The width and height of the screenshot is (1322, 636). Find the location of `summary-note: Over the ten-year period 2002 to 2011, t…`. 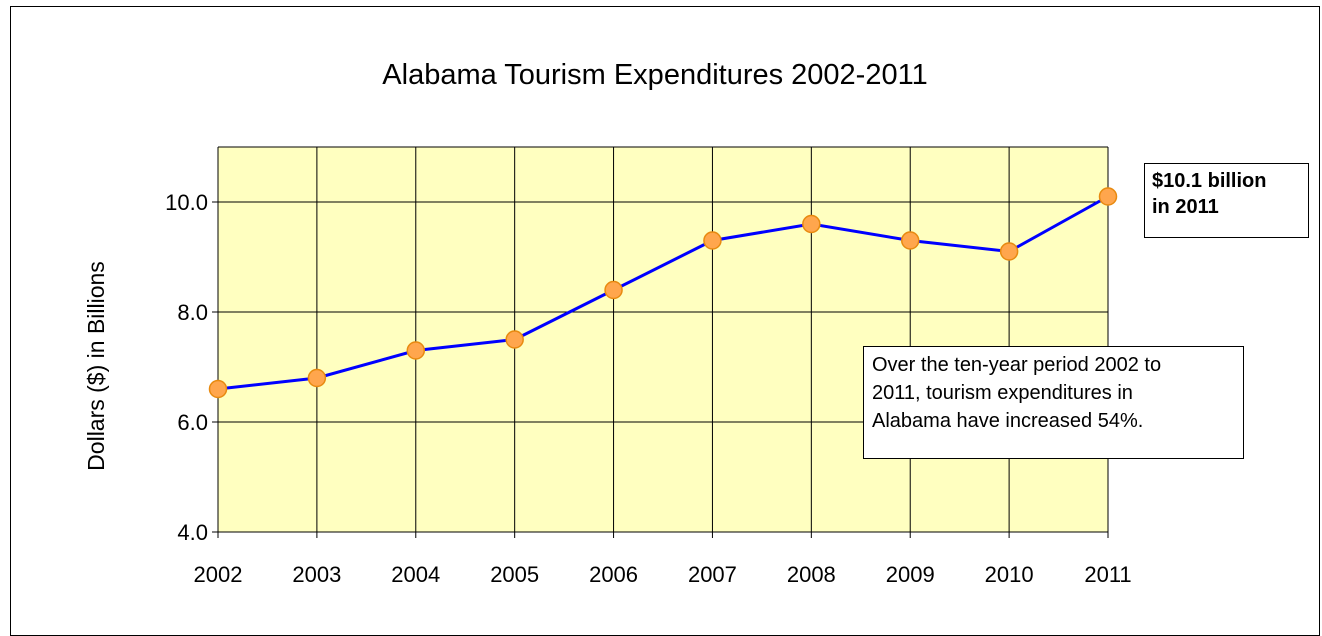

summary-note: Over the ten-year period 2002 to 2011, t… is located at coordinates (1053, 402).